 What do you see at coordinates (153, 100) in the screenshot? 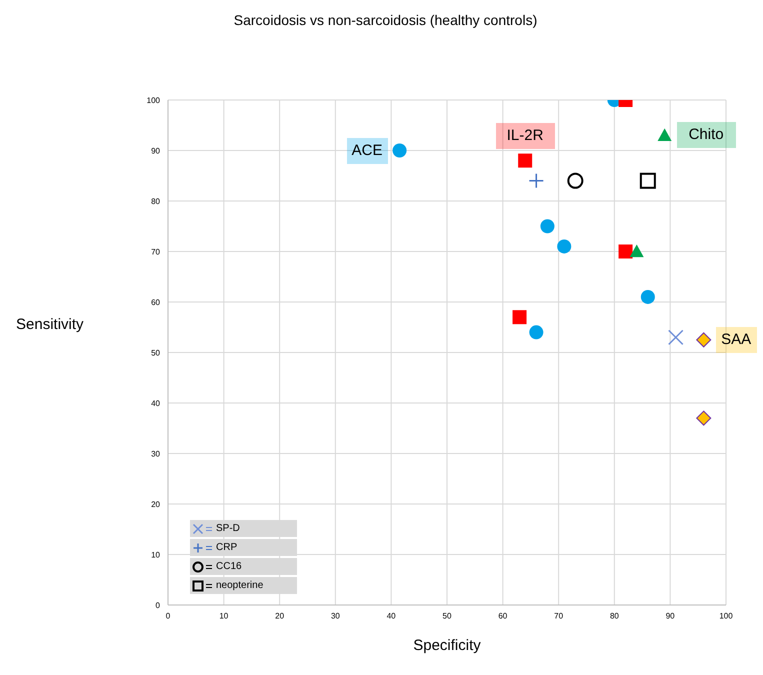
I see `y-tick-label: 100` at bounding box center [153, 100].